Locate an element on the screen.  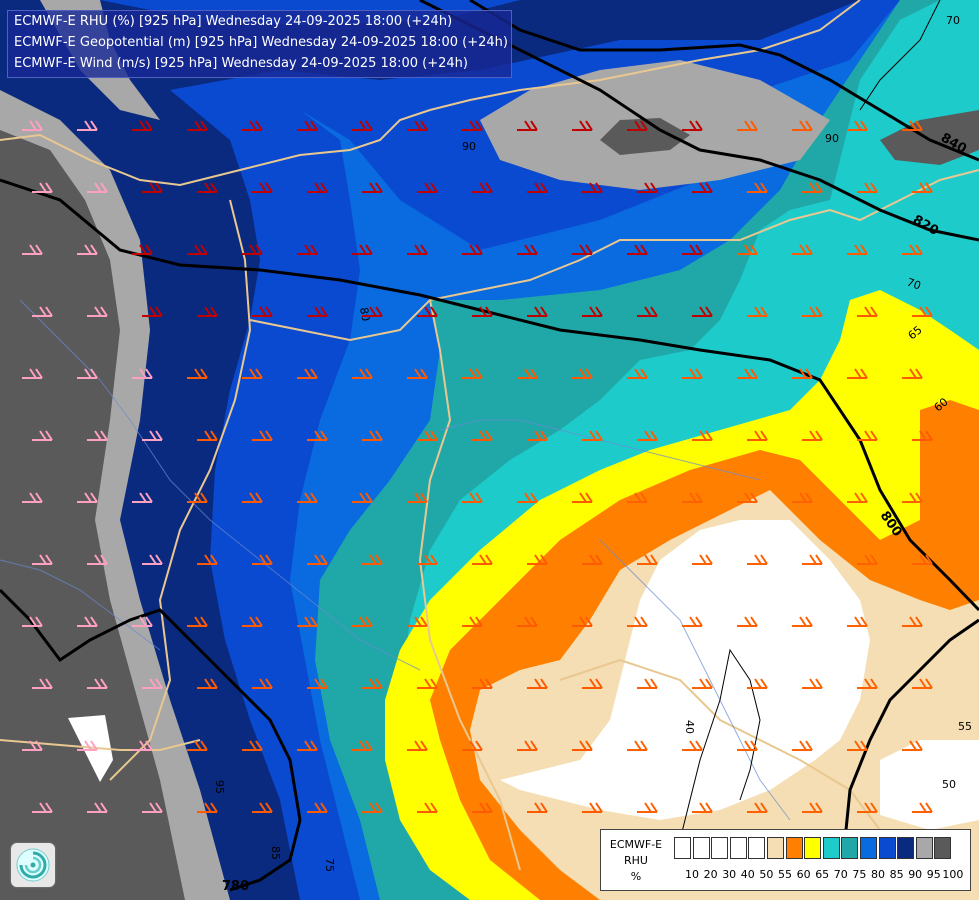
legend-tick-label: 65 is located at coordinates (822, 874).